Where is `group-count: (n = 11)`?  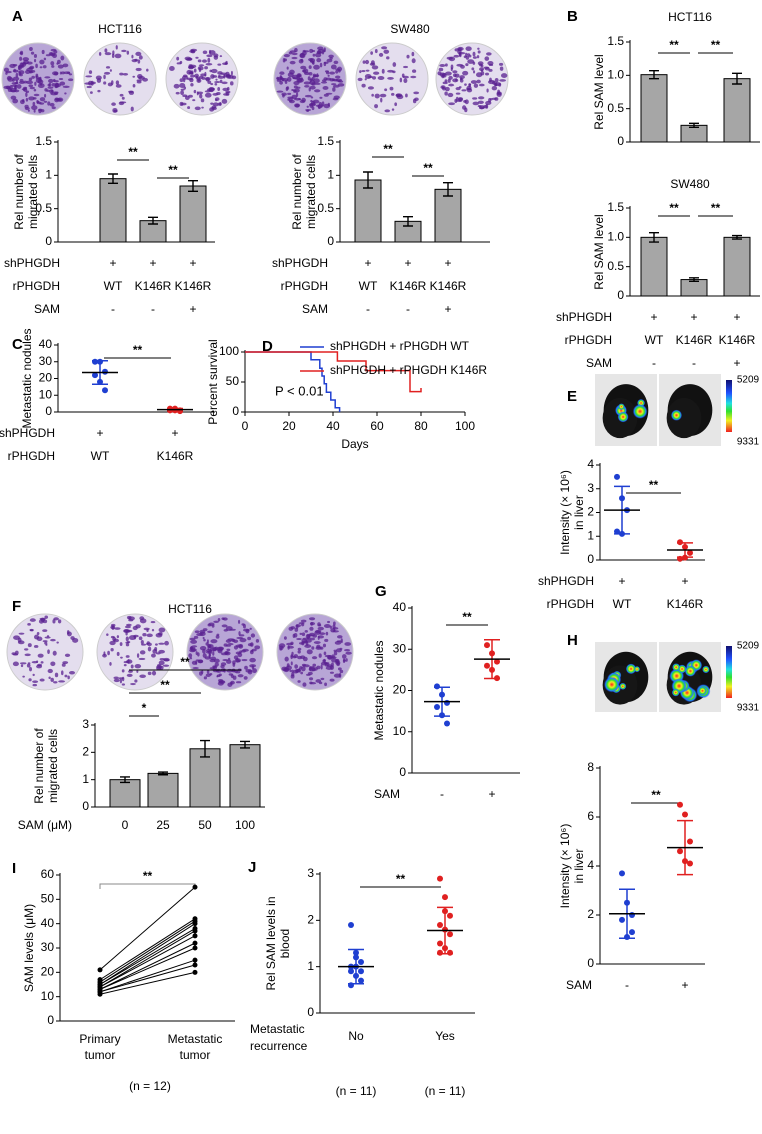 group-count: (n = 11) is located at coordinates (356, 1091).